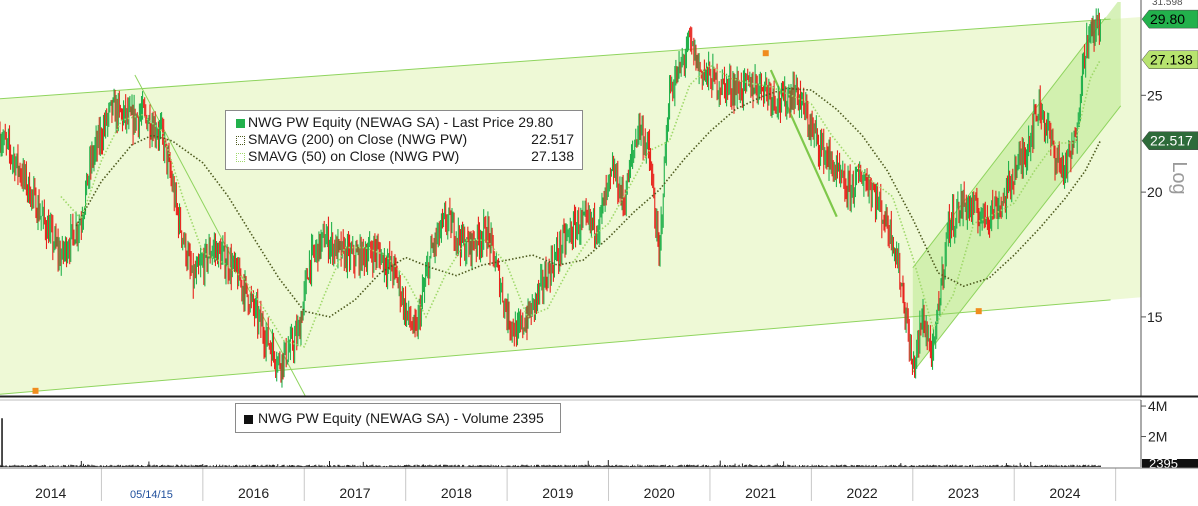 The width and height of the screenshot is (1198, 506). I want to click on legend-item-sma50: SMAVG (50) on Close (NWG PW) 27.138, so click(404, 156).